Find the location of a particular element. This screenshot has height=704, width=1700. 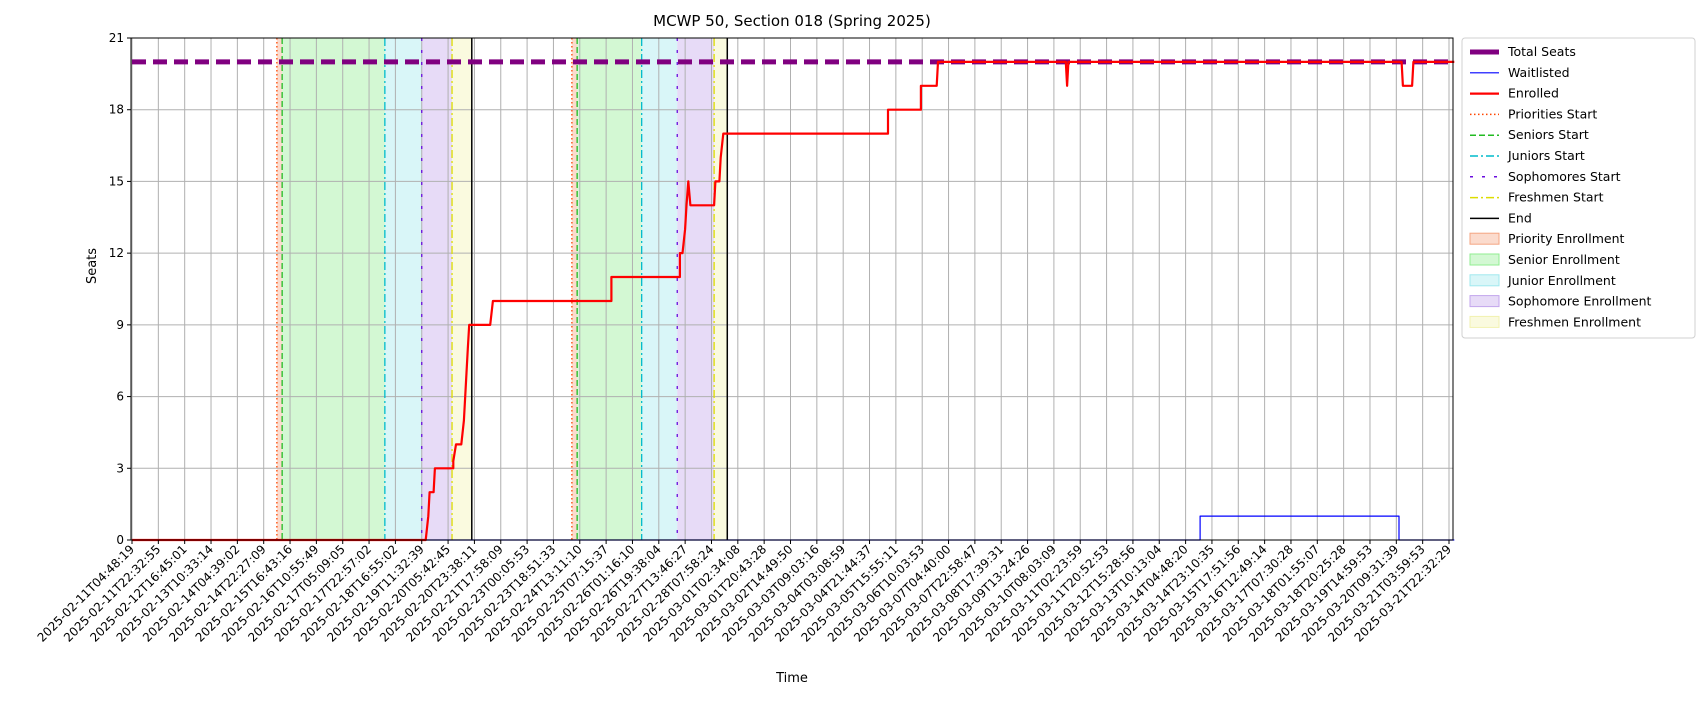

y-tick-label: 15 is located at coordinates (116, 181).